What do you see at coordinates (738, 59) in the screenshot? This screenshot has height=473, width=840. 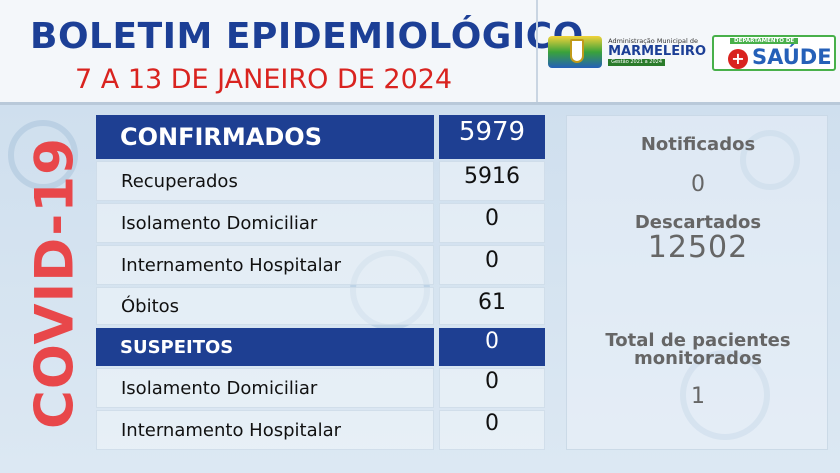 I see `health-cross-icon: +` at bounding box center [738, 59].